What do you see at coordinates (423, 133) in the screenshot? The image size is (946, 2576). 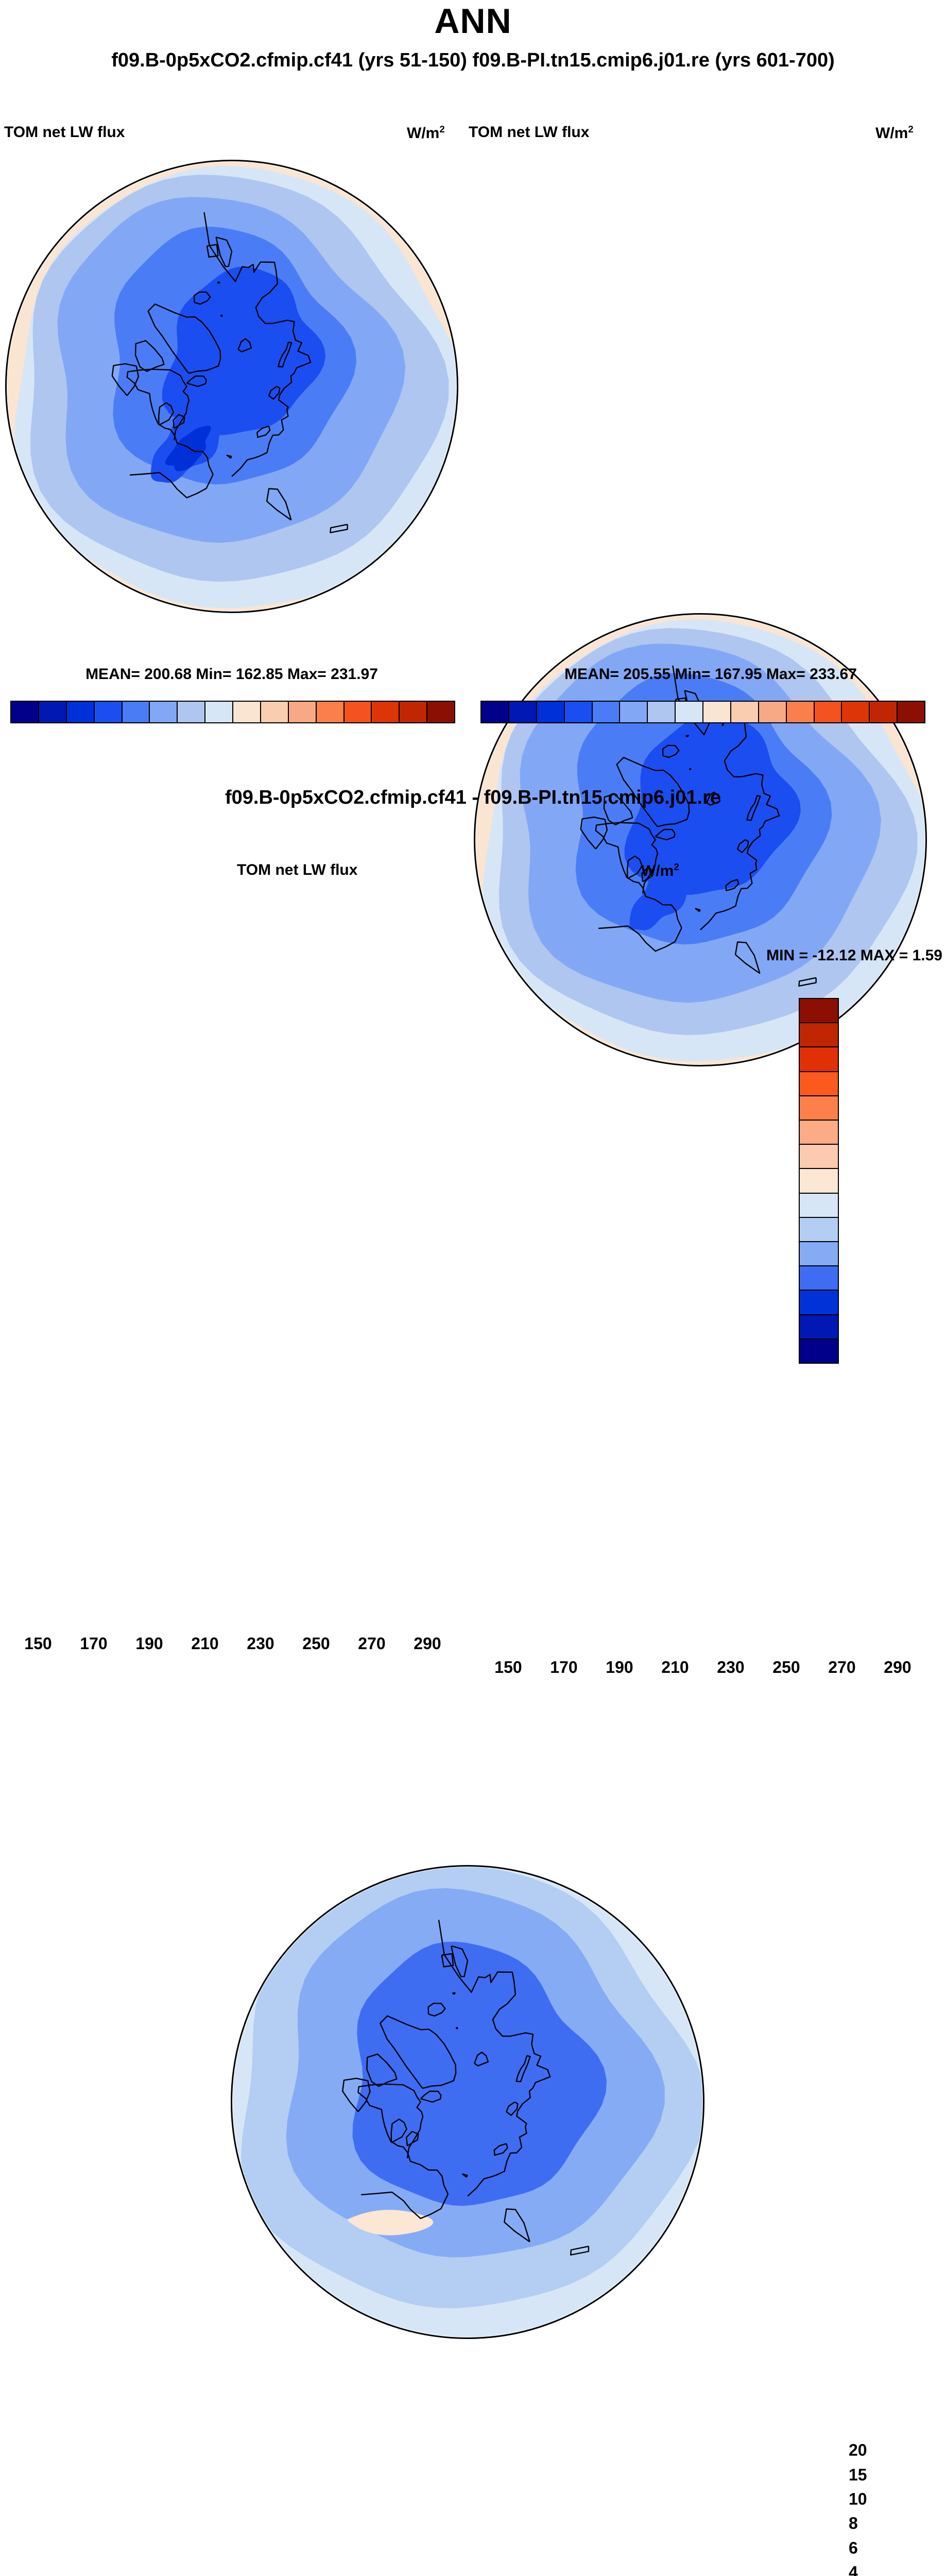 I see `panel-1-units-text: W/m` at bounding box center [423, 133].